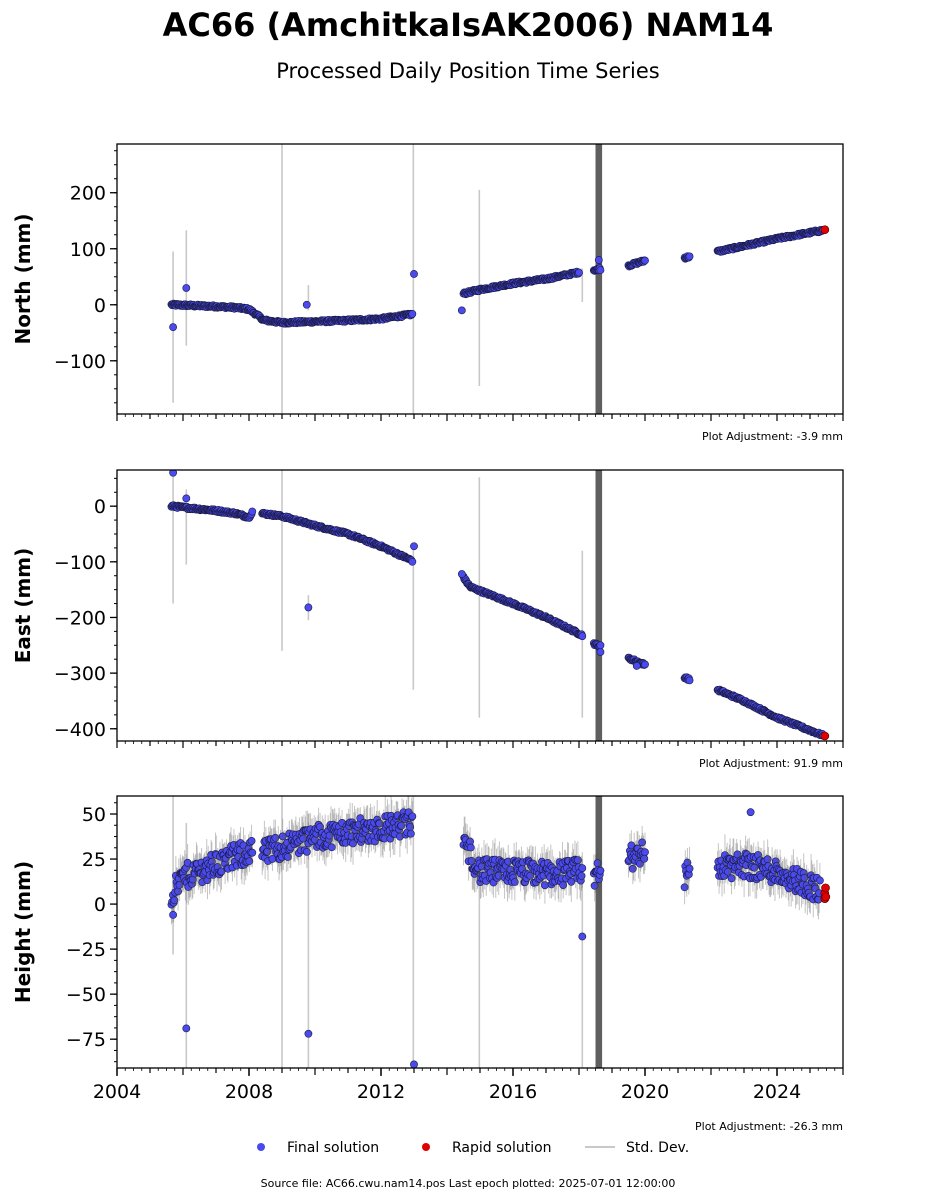  What do you see at coordinates (23, 278) in the screenshot?
I see `y-axis-label: North (mm)` at bounding box center [23, 278].